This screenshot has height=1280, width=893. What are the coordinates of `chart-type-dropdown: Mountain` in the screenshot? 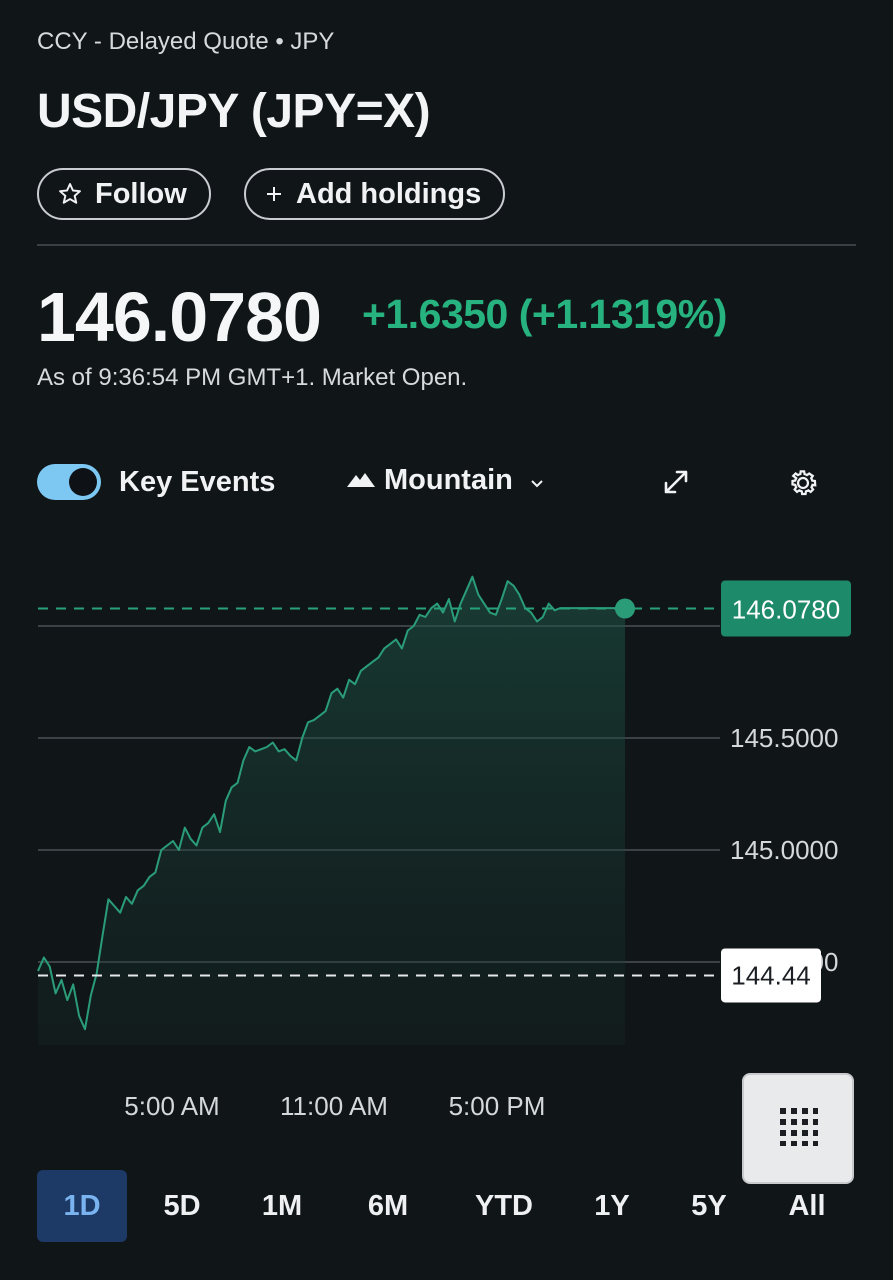 It's located at (445, 480).